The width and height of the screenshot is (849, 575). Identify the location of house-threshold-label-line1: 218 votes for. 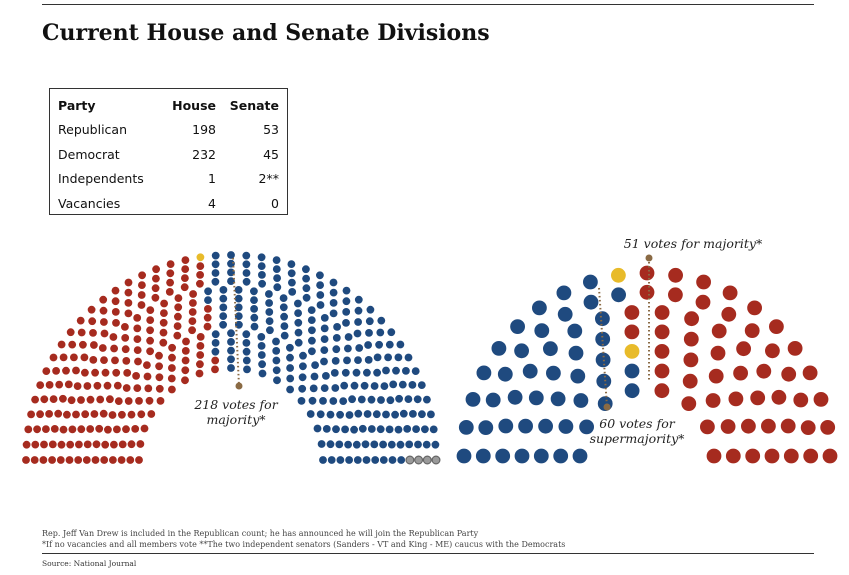
(235, 404).